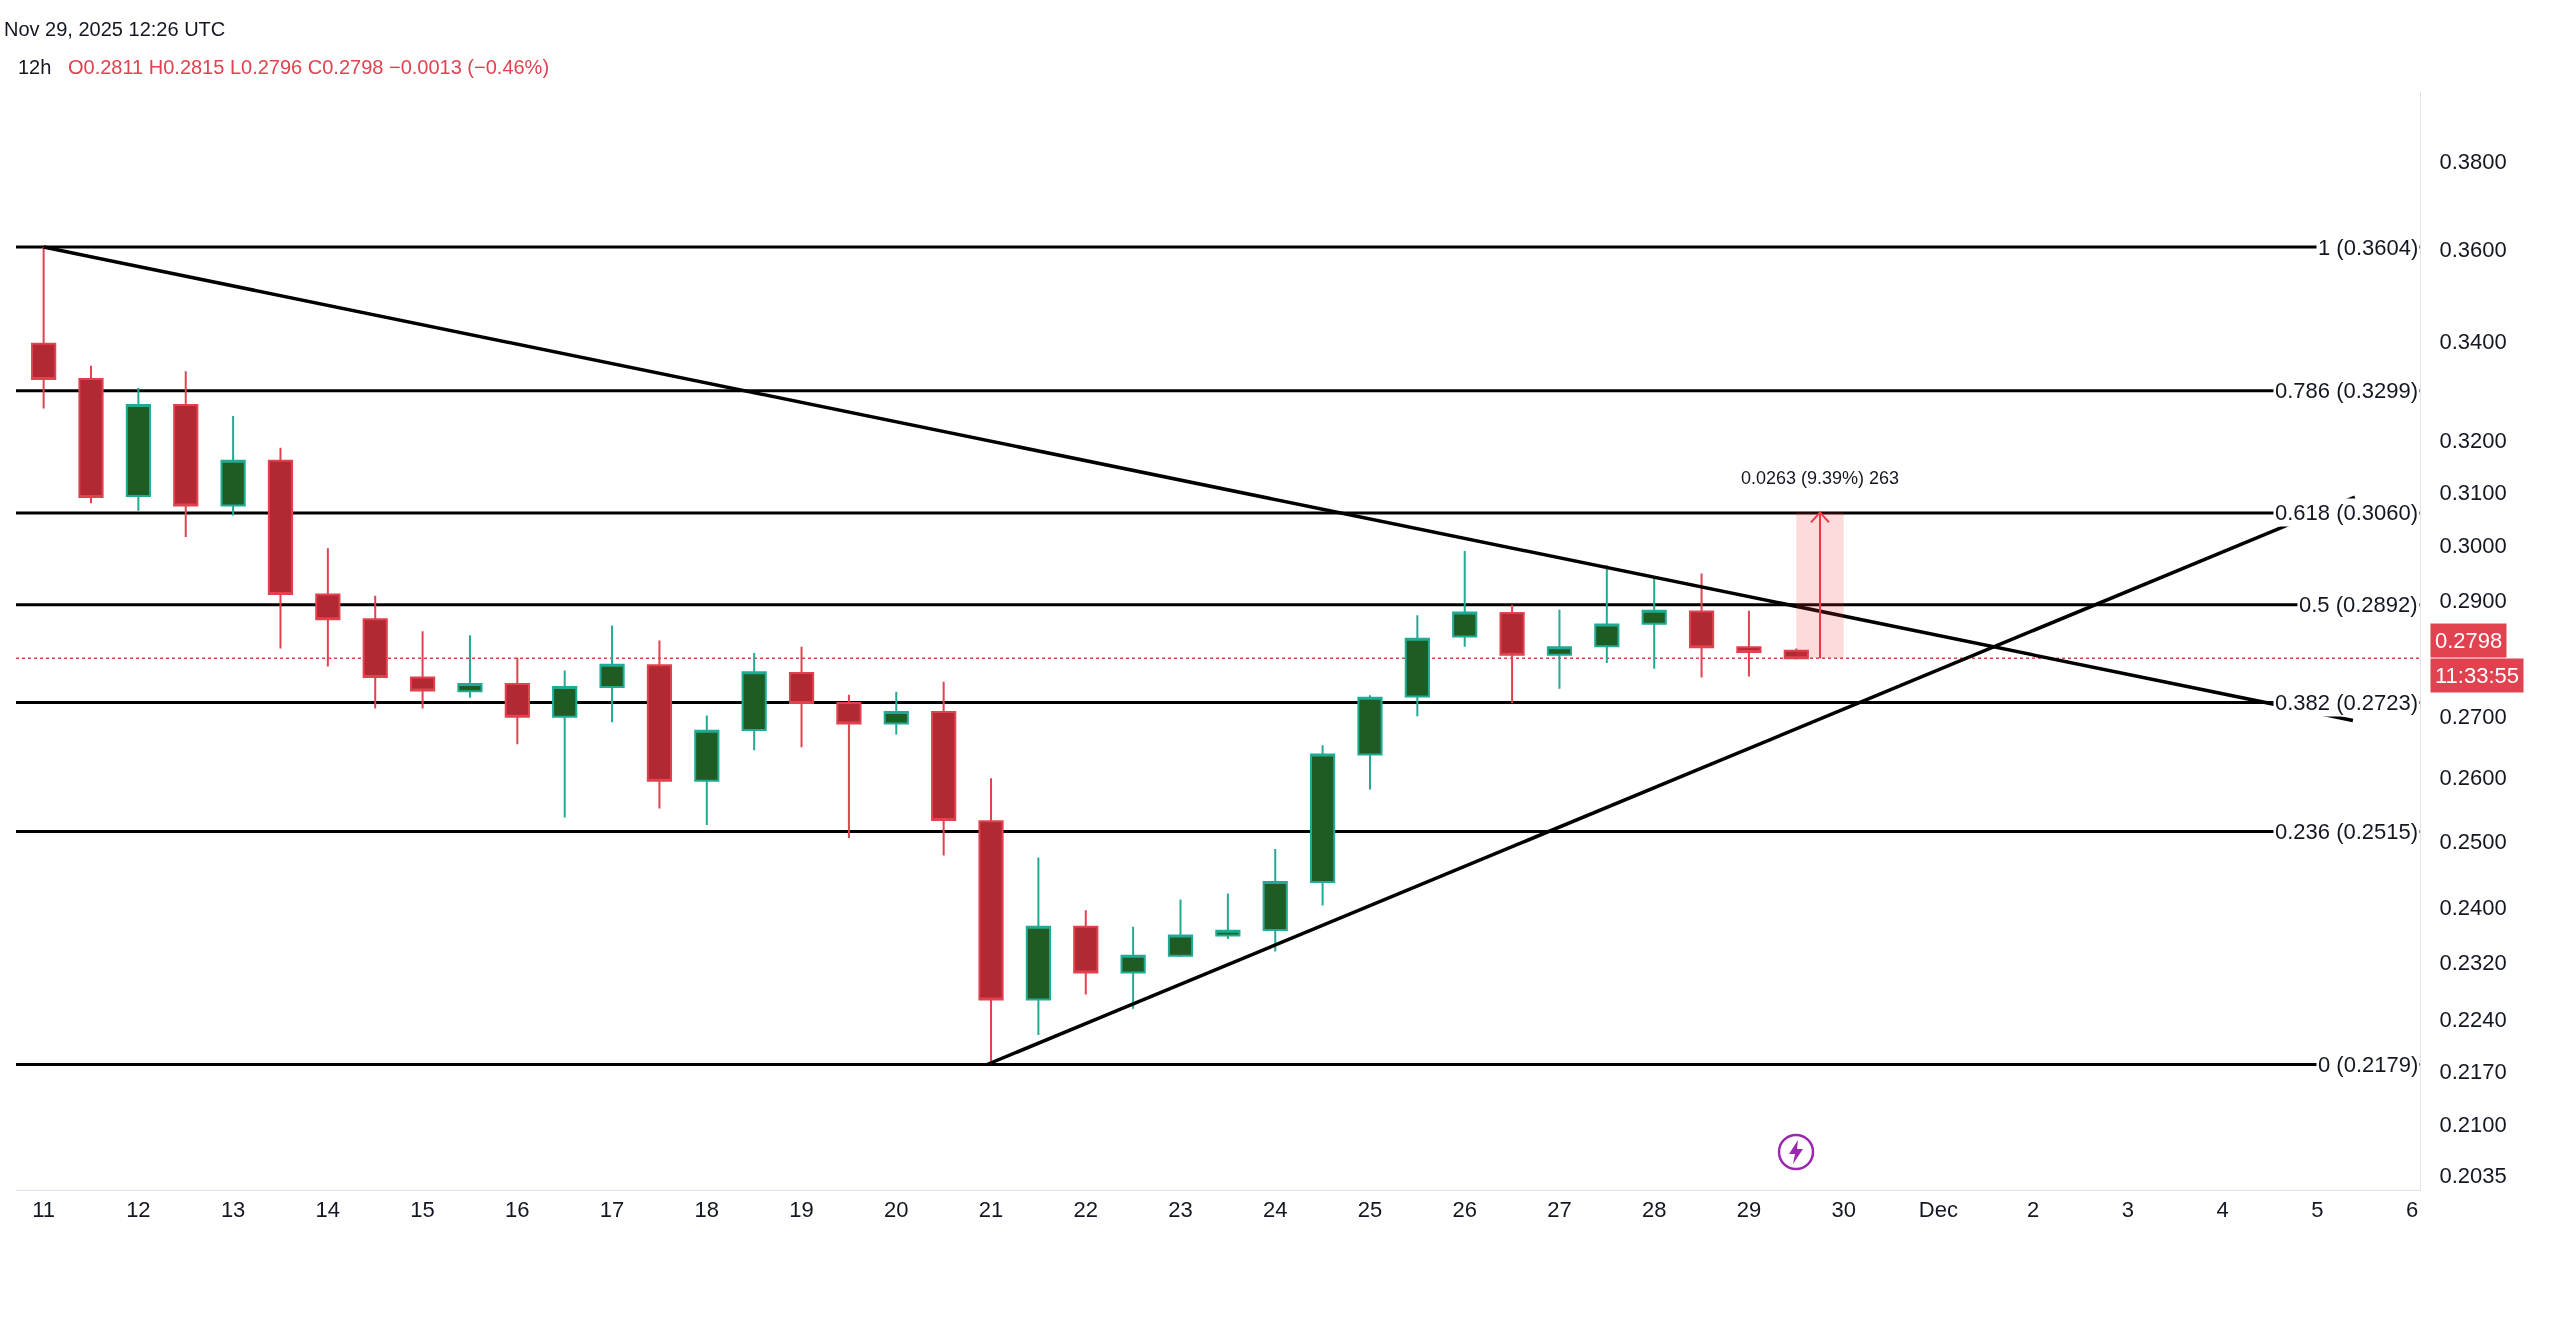  I want to click on ref-line-label: 0.618 (0.3060), so click(2347, 512).